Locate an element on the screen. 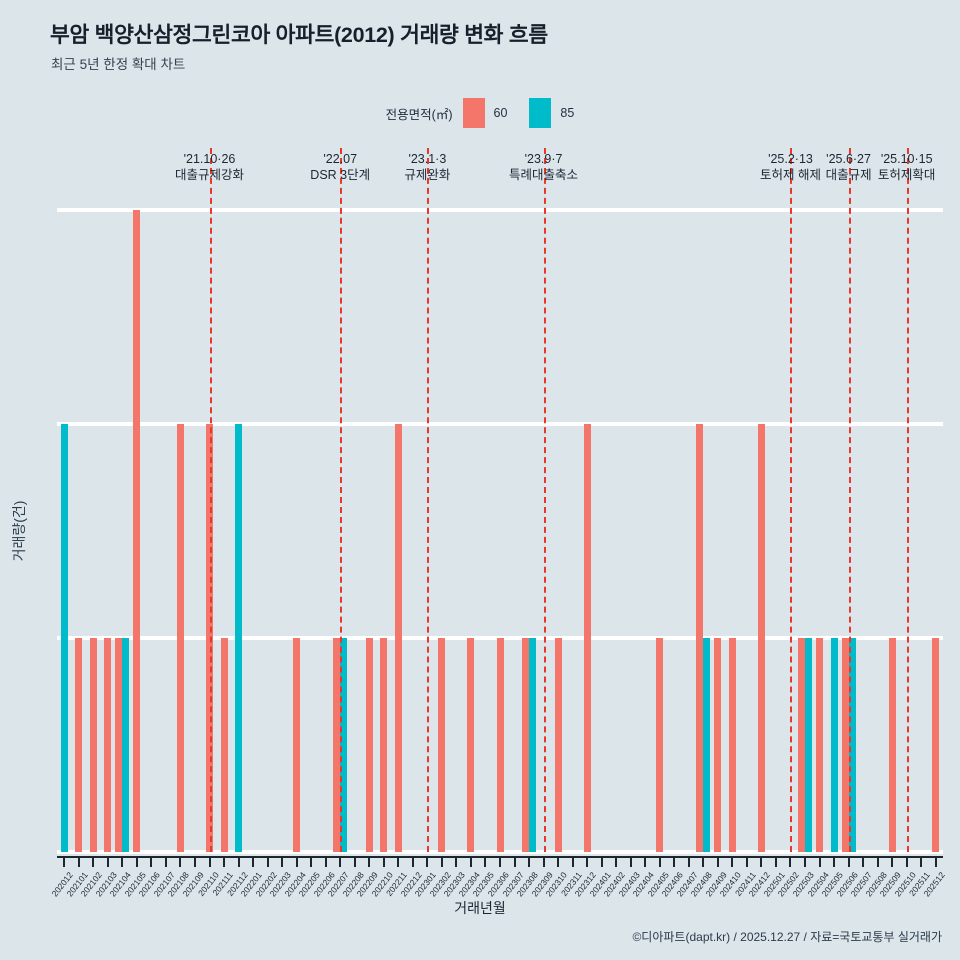  event-text: 특례대출축소 is located at coordinates (544, 175).